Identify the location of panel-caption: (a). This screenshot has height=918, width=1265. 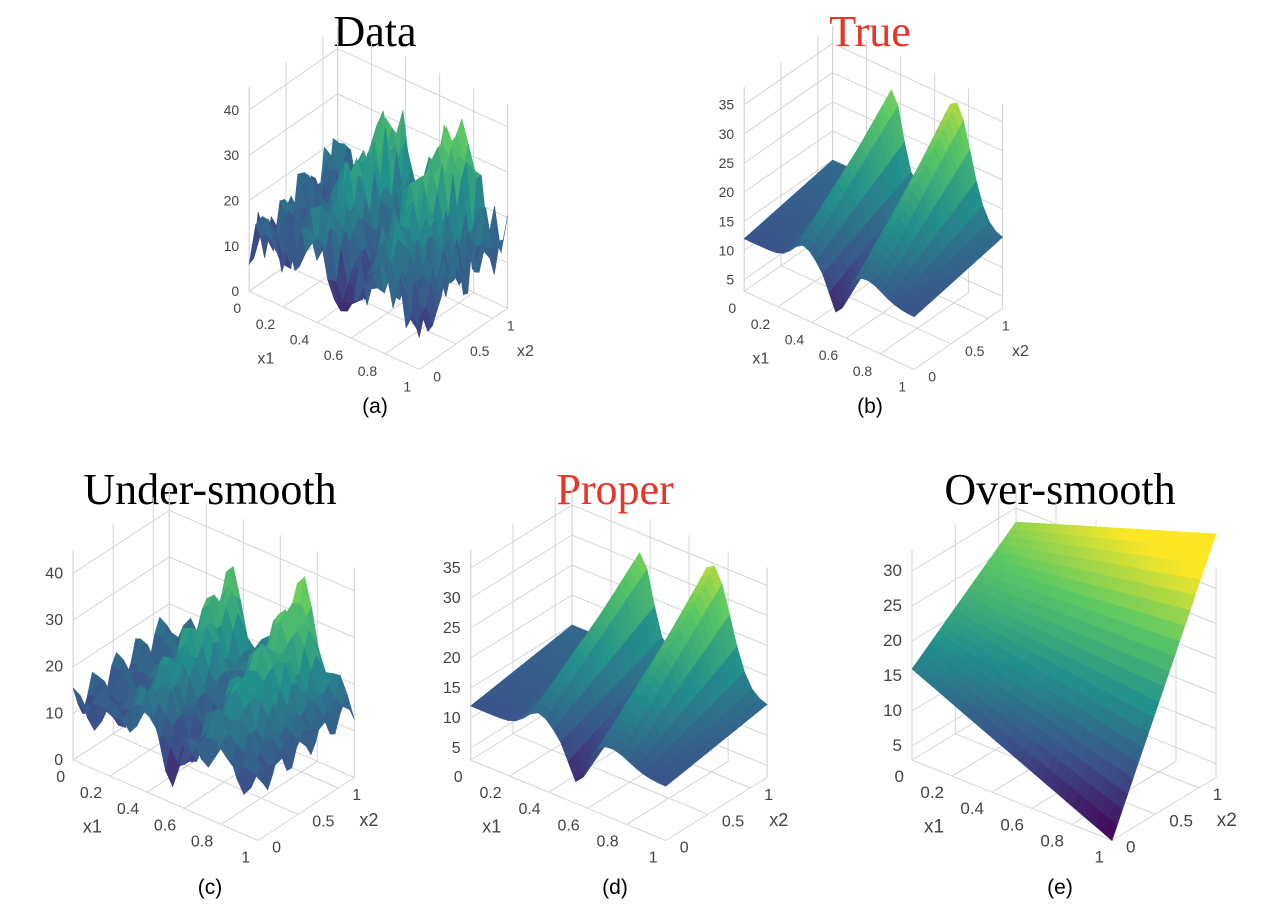
(375, 406).